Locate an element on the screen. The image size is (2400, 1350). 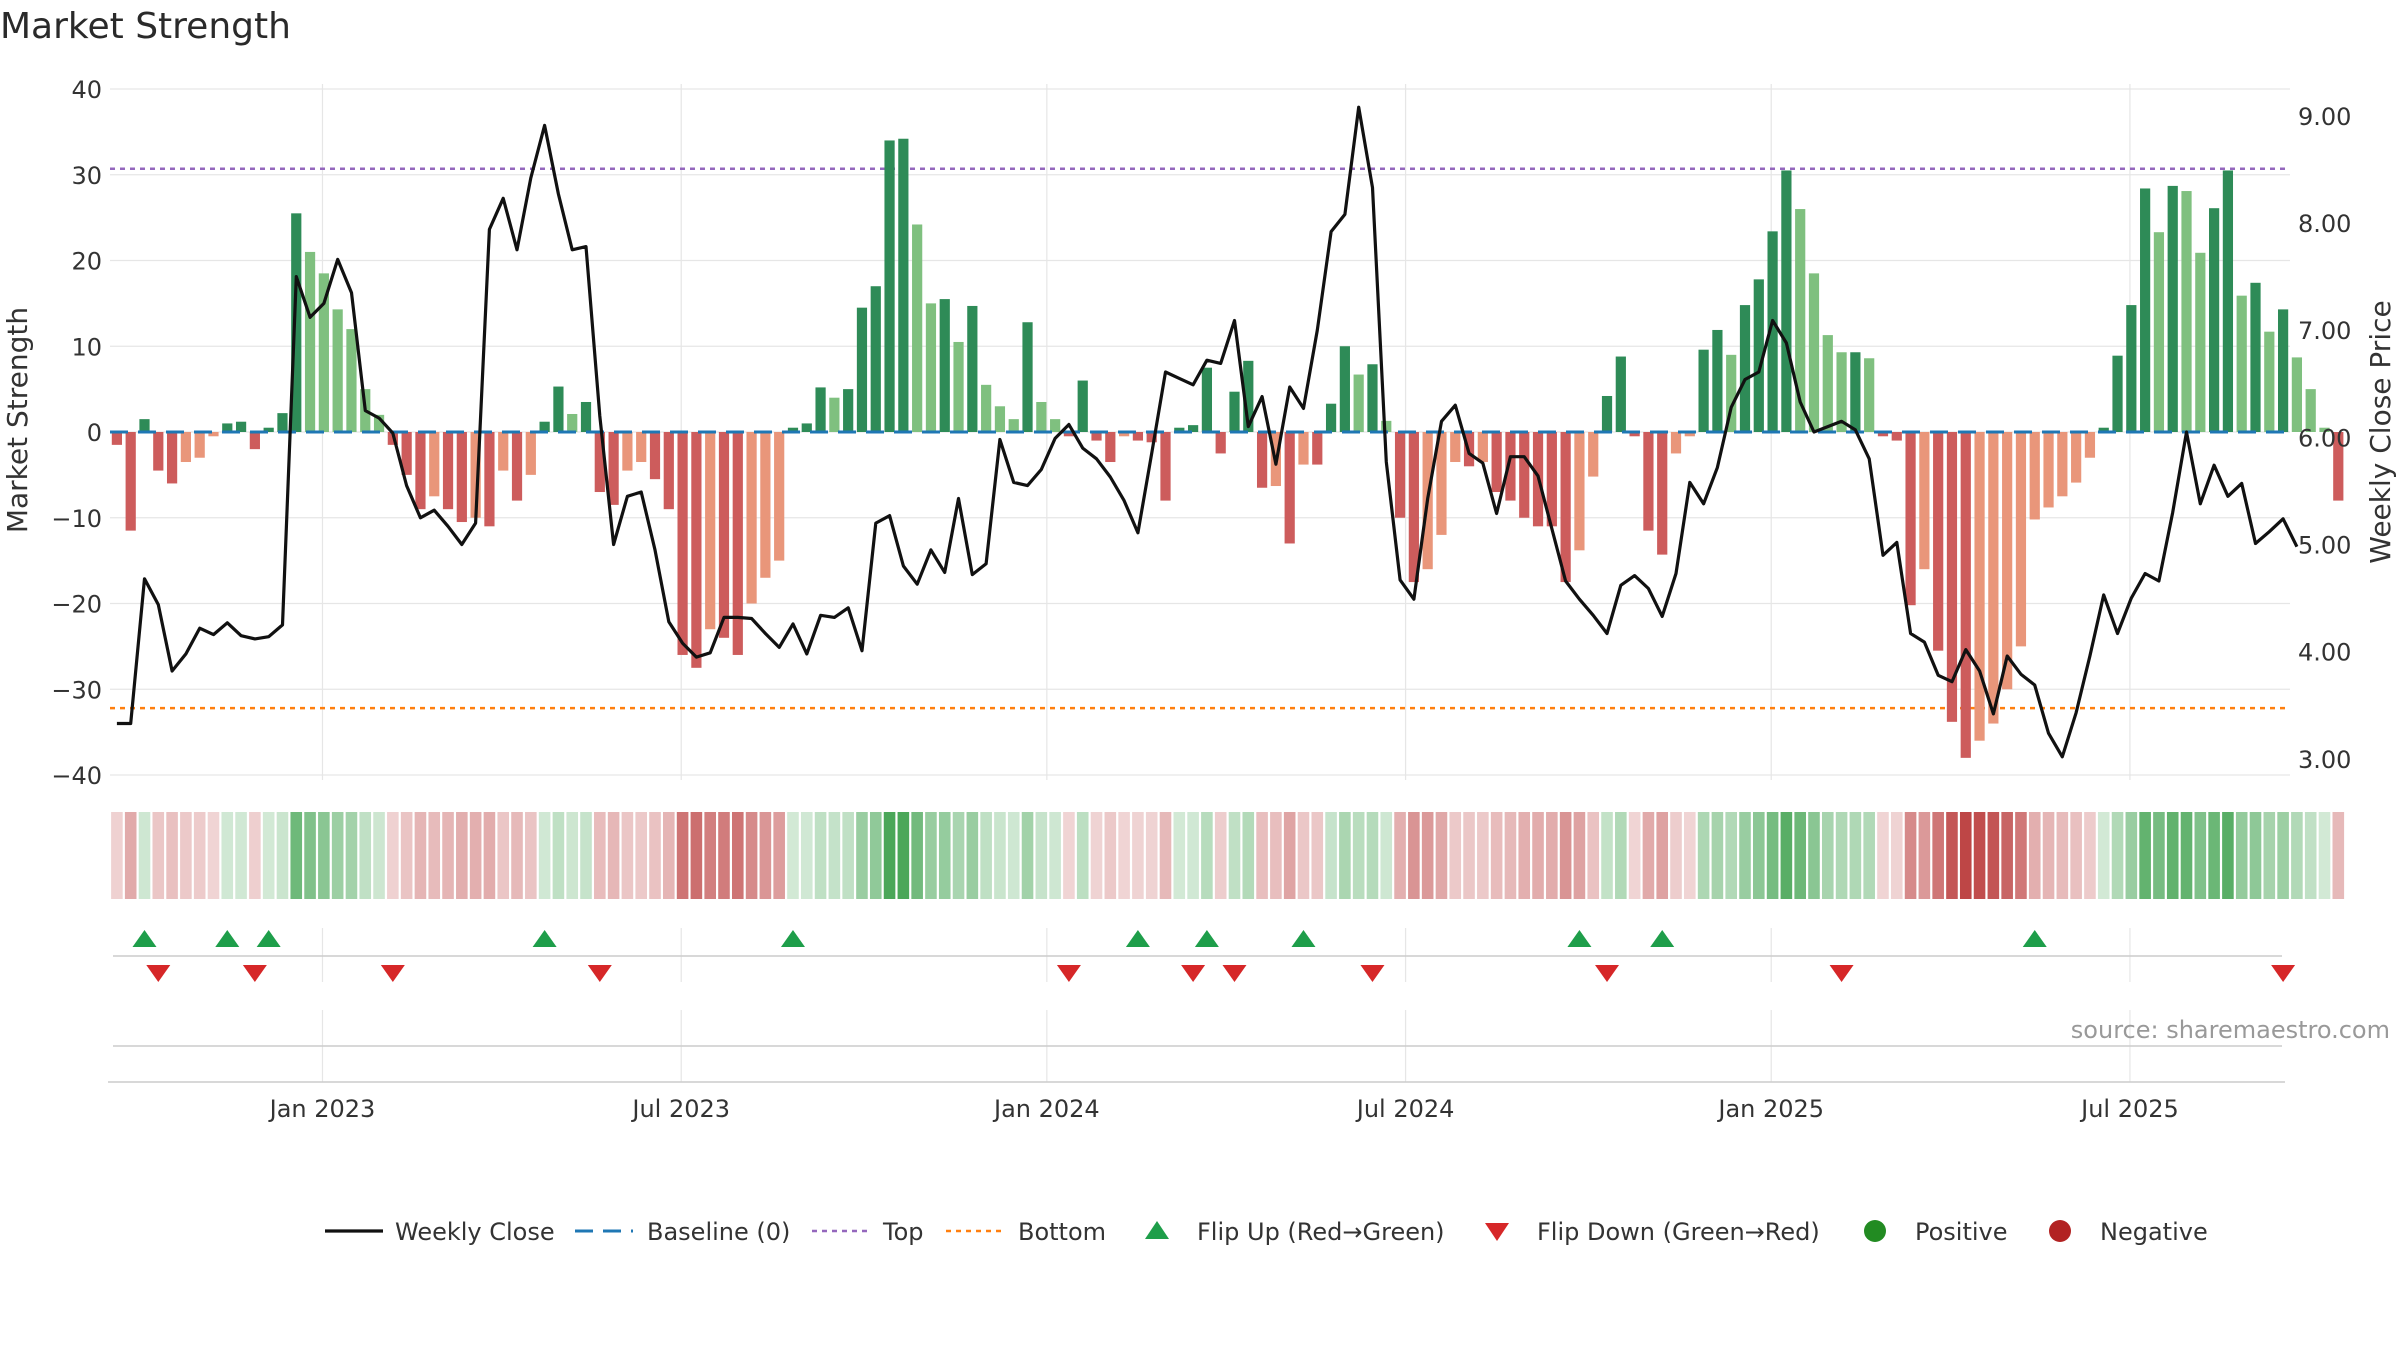
legend-label: Flip Down (Green→Red) is located at coordinates (1678, 1232).